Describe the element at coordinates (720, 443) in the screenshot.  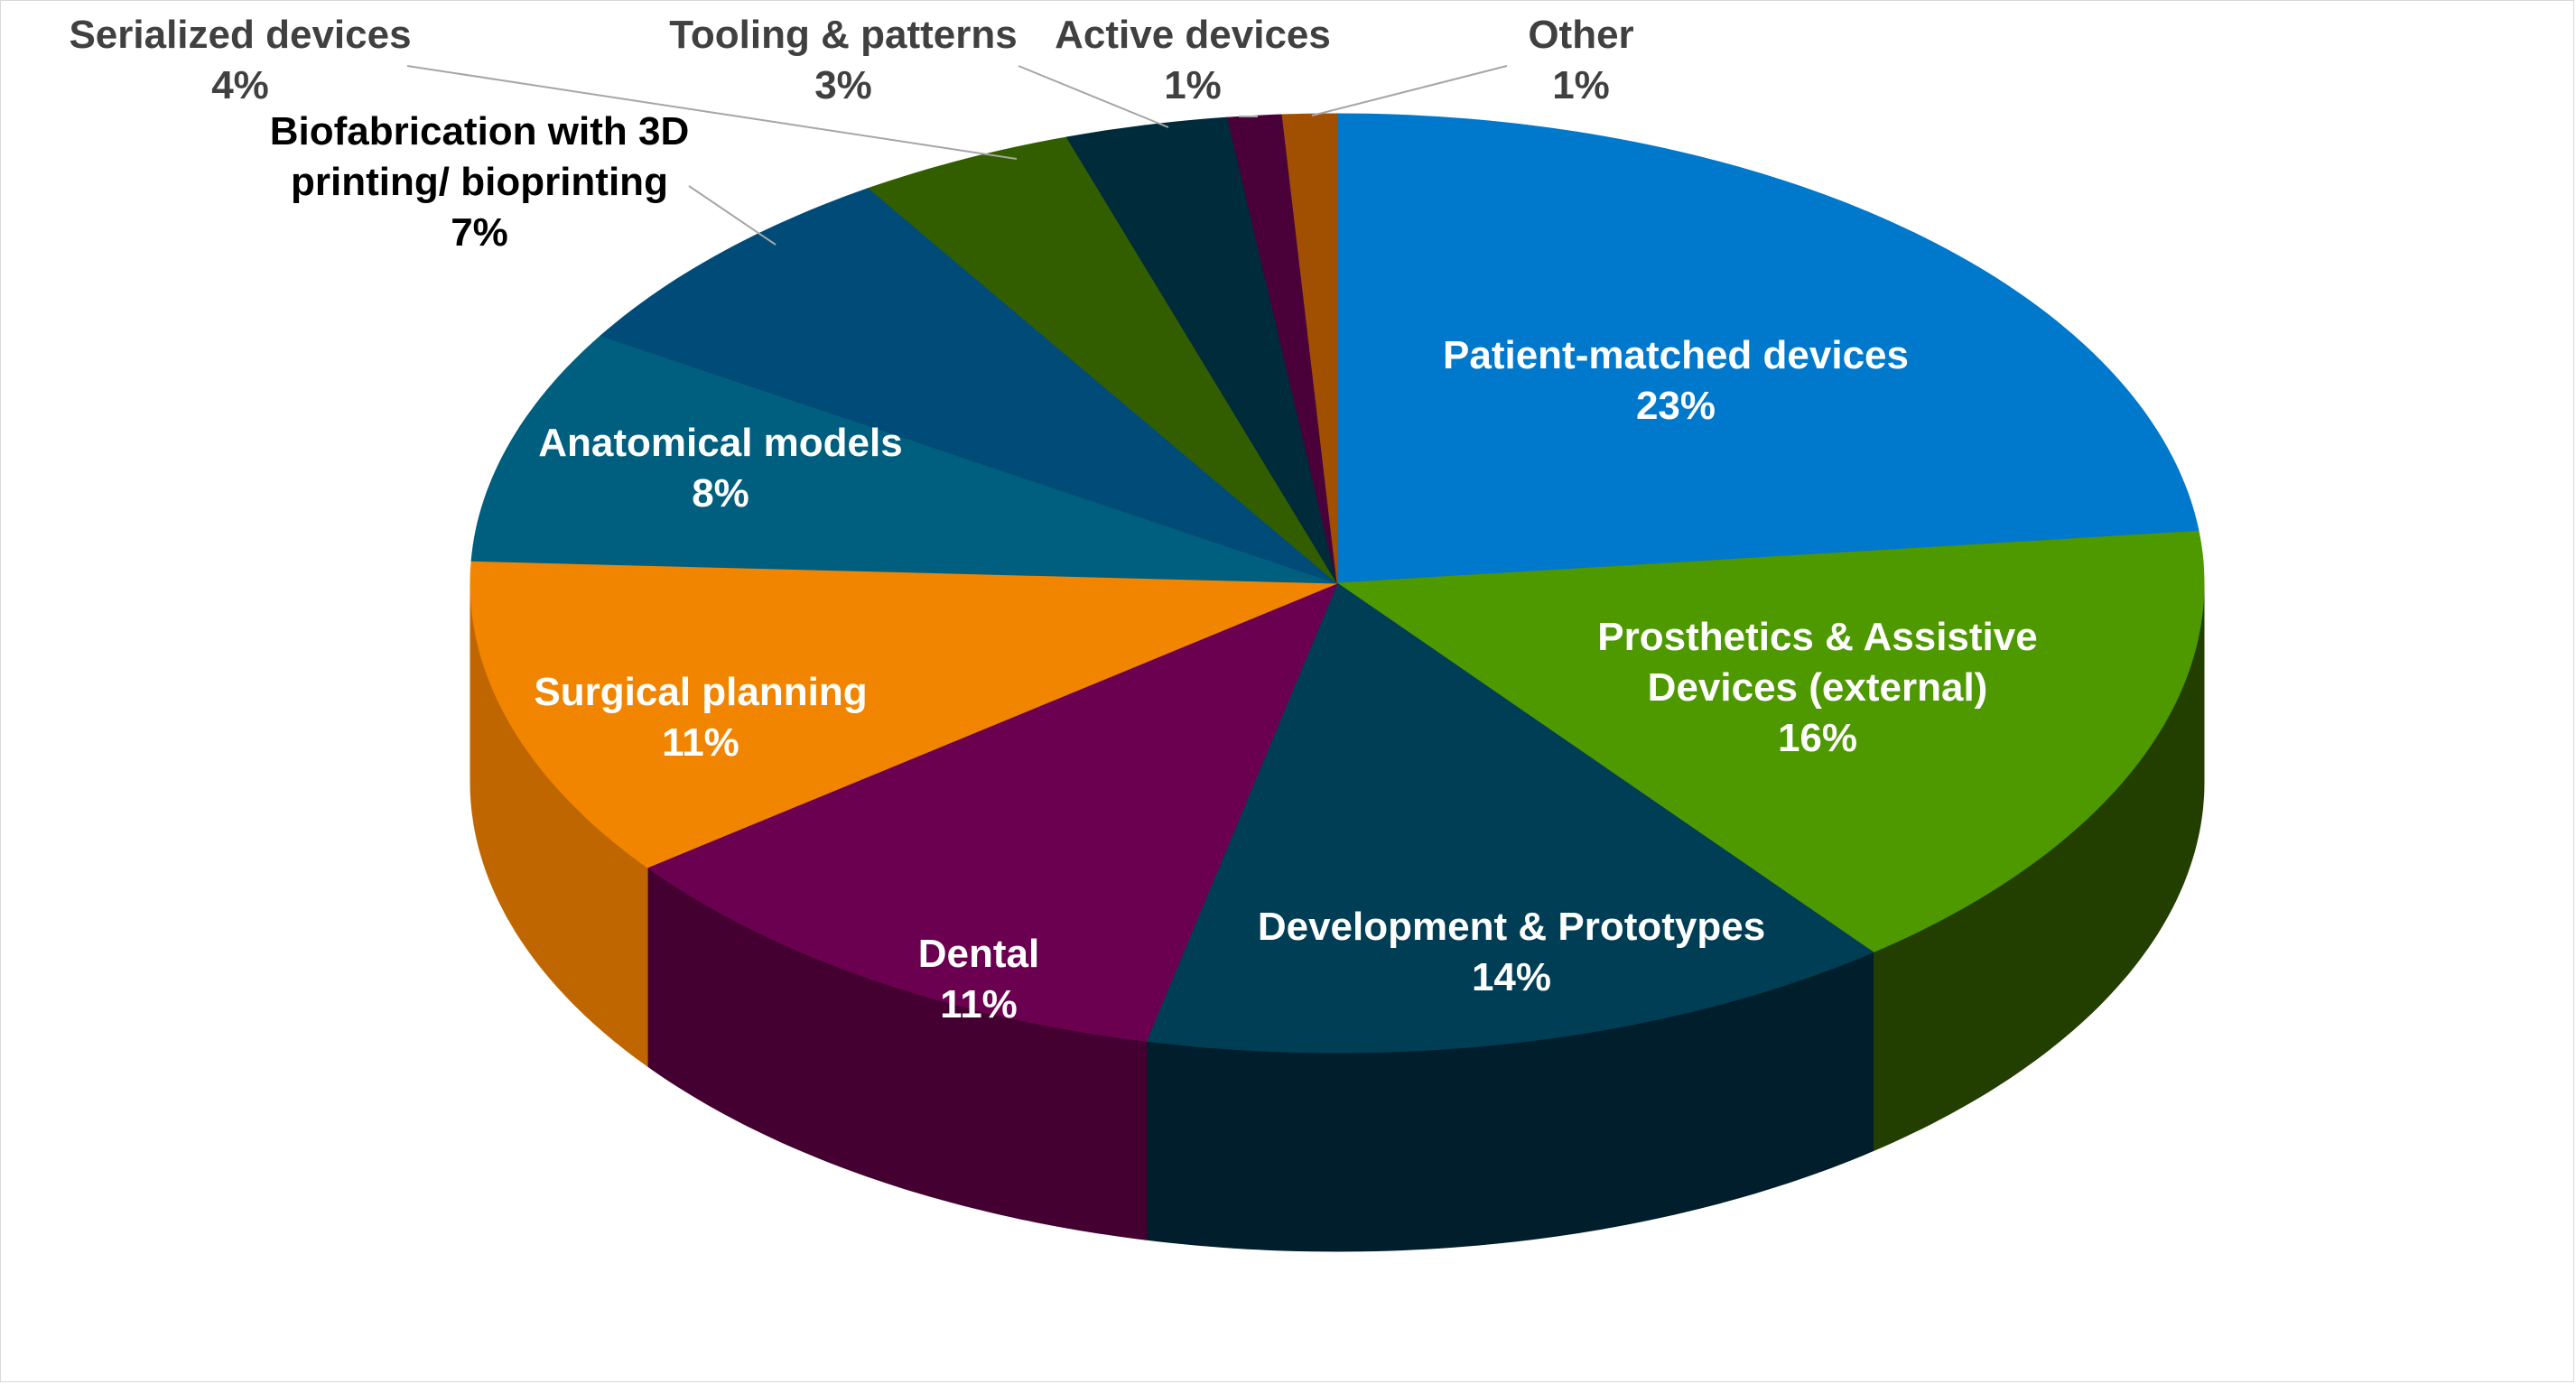
I see `data-label-name: Anatomical models` at that location.